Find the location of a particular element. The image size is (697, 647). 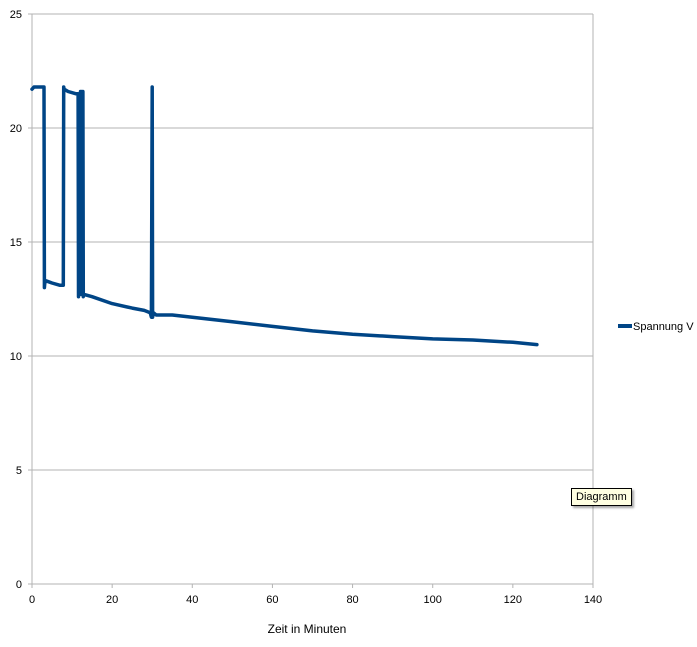

y-tick-label: 0 is located at coordinates (19, 585).